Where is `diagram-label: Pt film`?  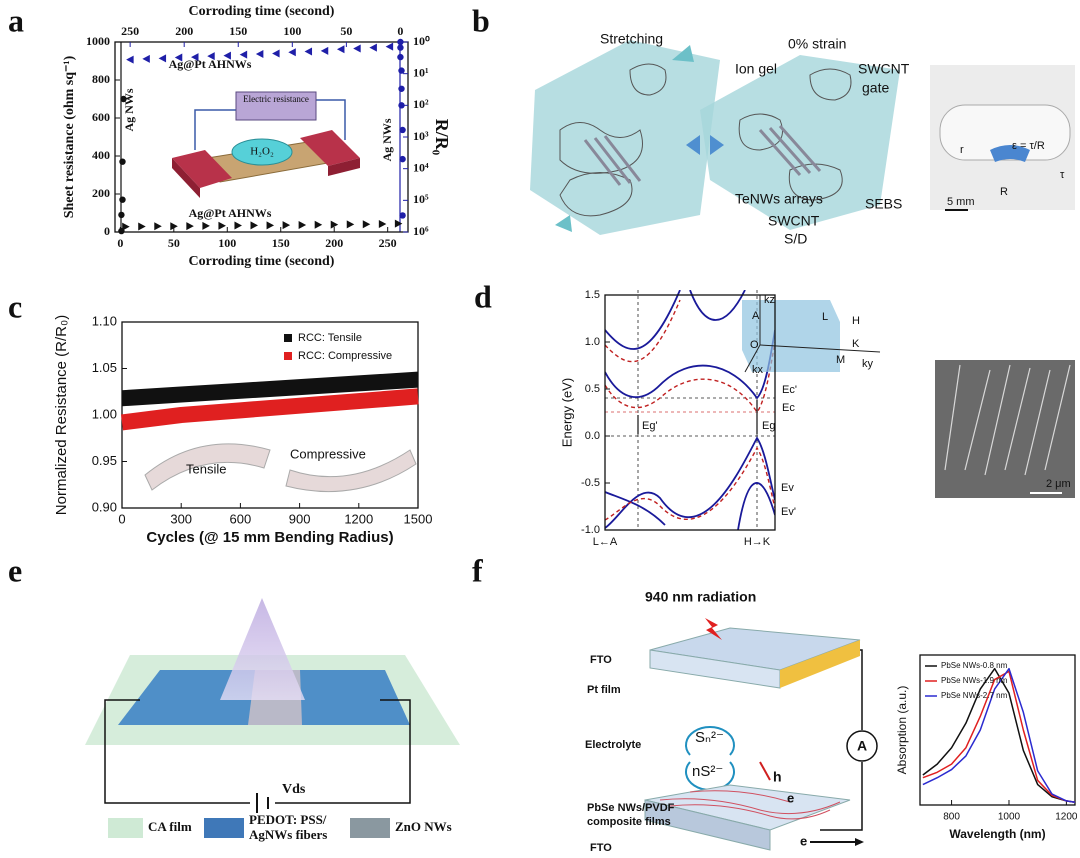 diagram-label: Pt film is located at coordinates (604, 690).